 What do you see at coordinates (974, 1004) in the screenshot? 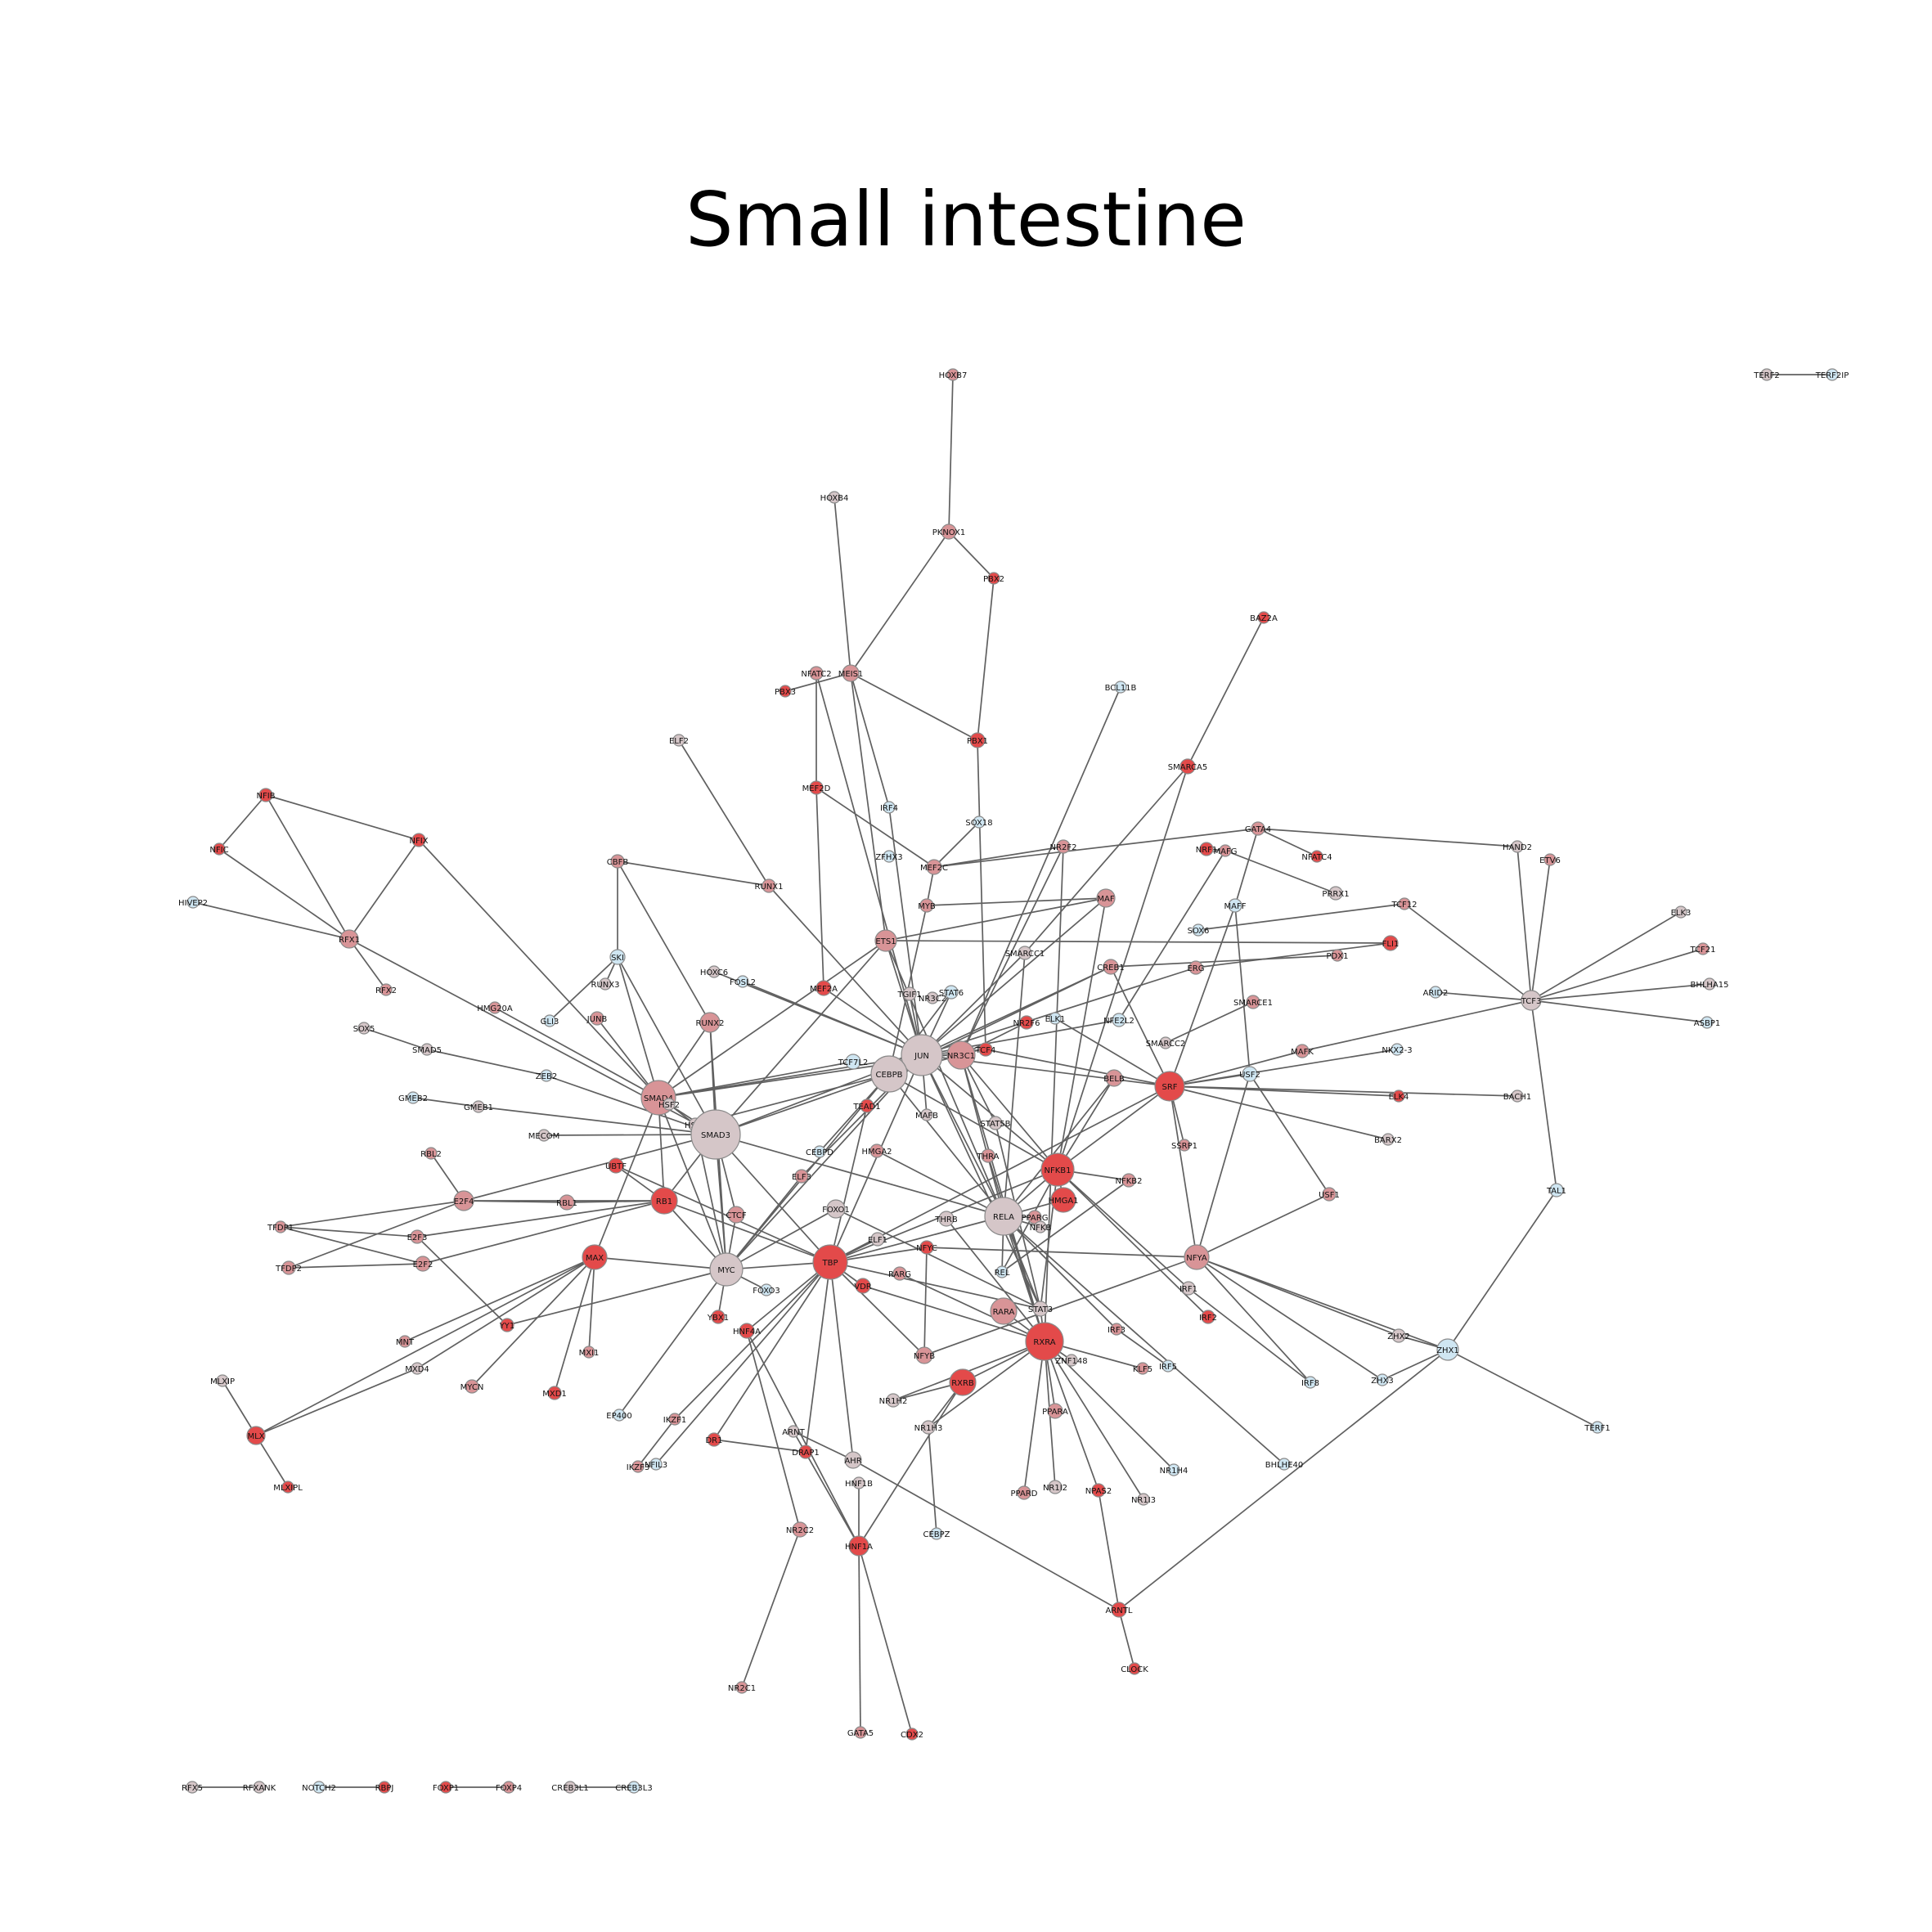
I see `edge-SMARCC1-JUN` at bounding box center [974, 1004].